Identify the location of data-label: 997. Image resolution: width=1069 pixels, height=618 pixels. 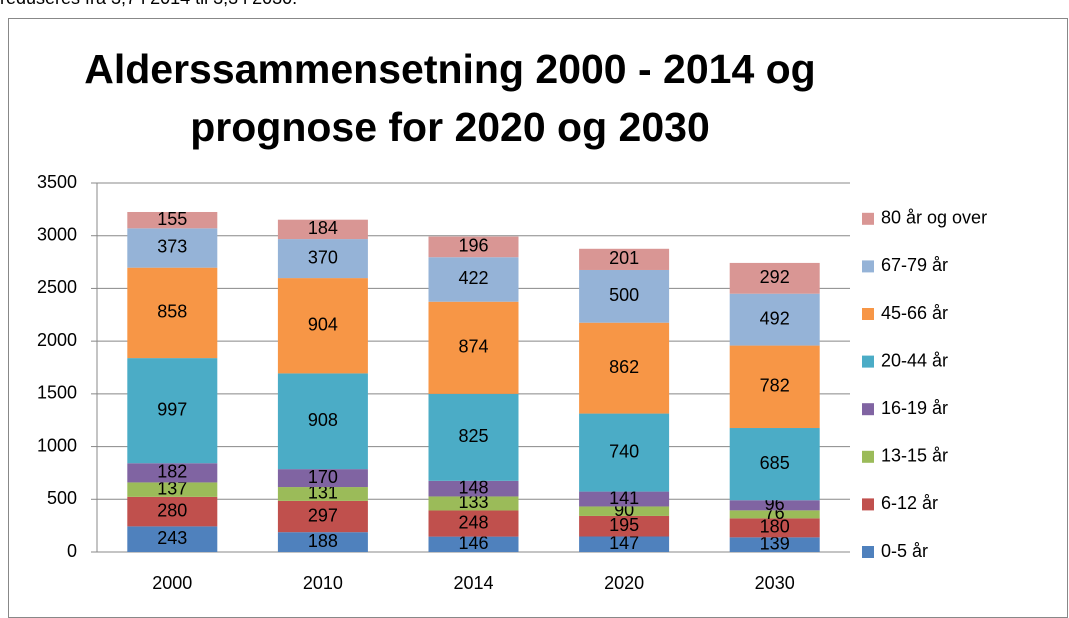
(172, 409).